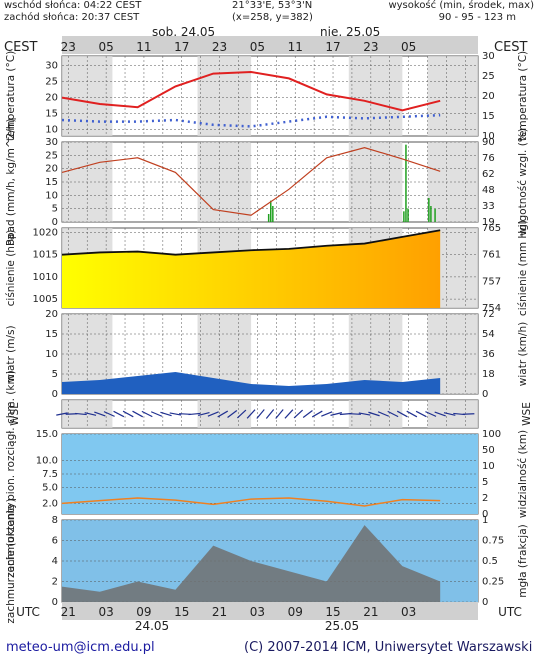 This screenshot has width=540, height=660. I want to click on y-label-left: ciśnienie (hPa), so click(11, 268).